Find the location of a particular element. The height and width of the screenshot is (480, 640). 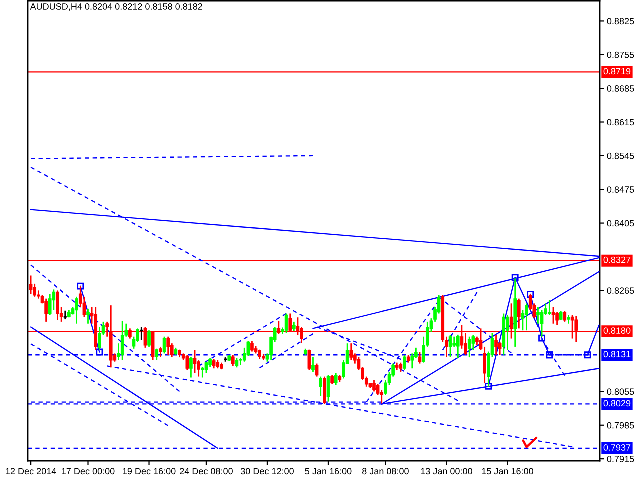

y-tick-label: 0.8055 is located at coordinates (620, 392).